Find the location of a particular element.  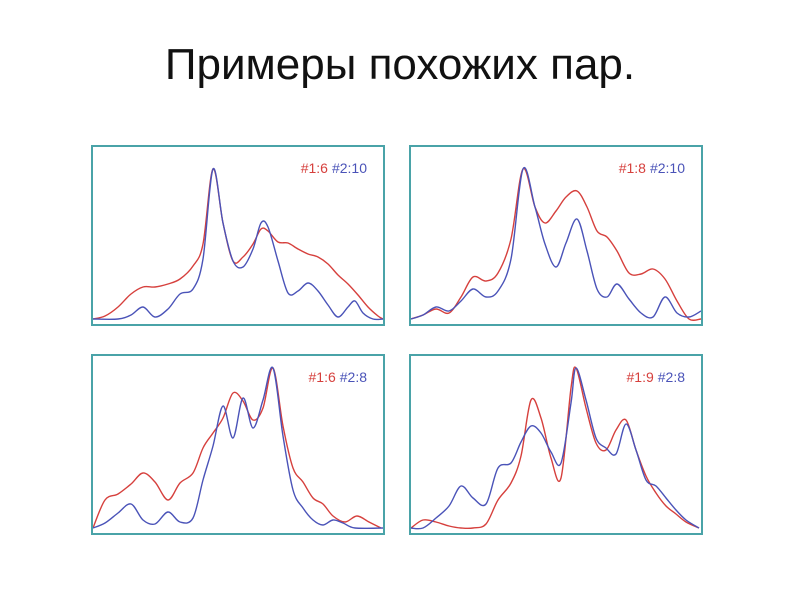

plot-panel-bottom-left: #1:6 #2:8 is located at coordinates (238, 444).